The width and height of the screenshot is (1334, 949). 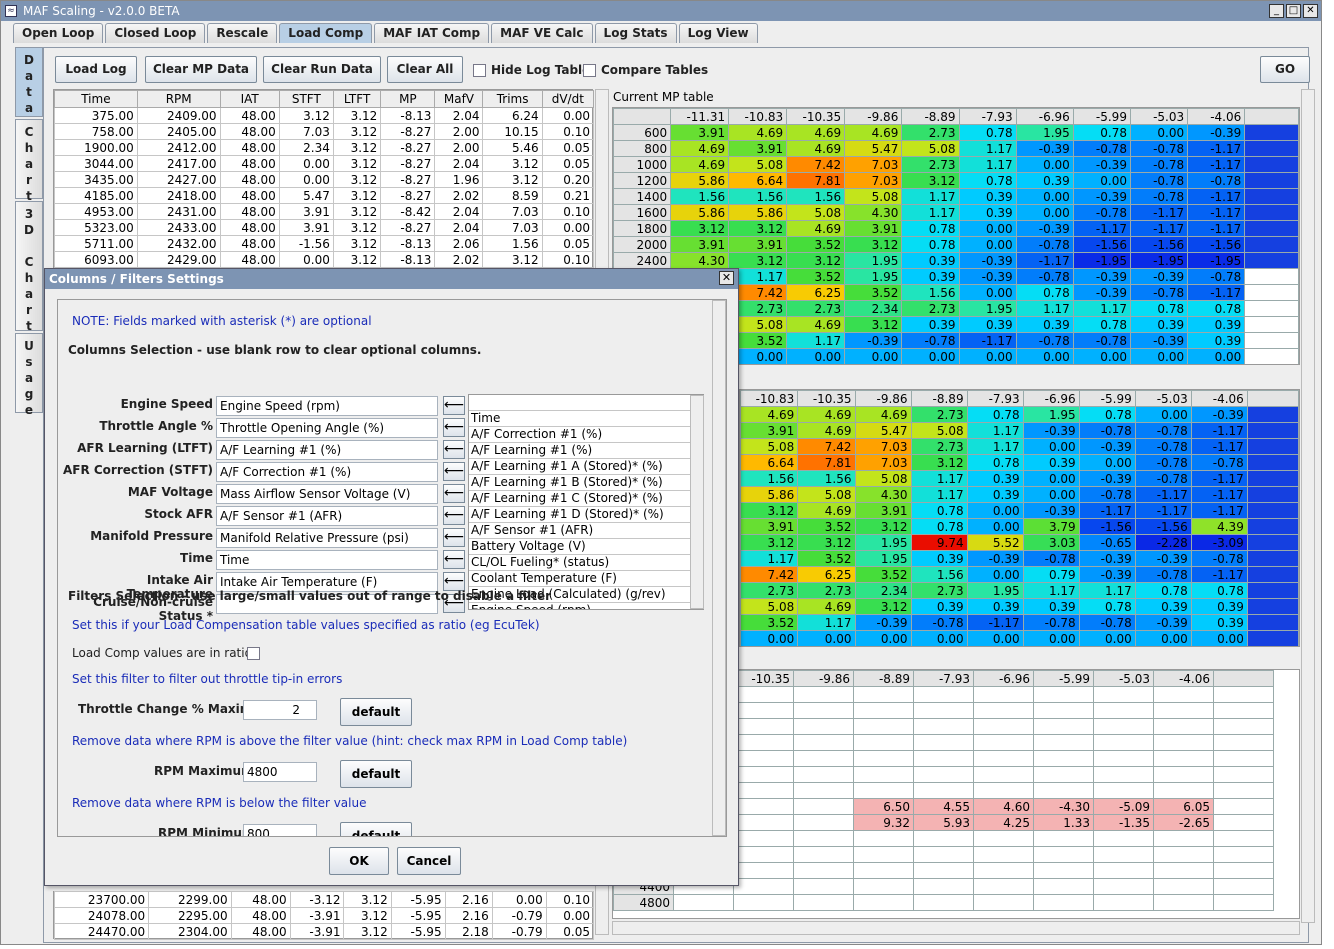 What do you see at coordinates (586, 403) in the screenshot?
I see `list-item` at bounding box center [586, 403].